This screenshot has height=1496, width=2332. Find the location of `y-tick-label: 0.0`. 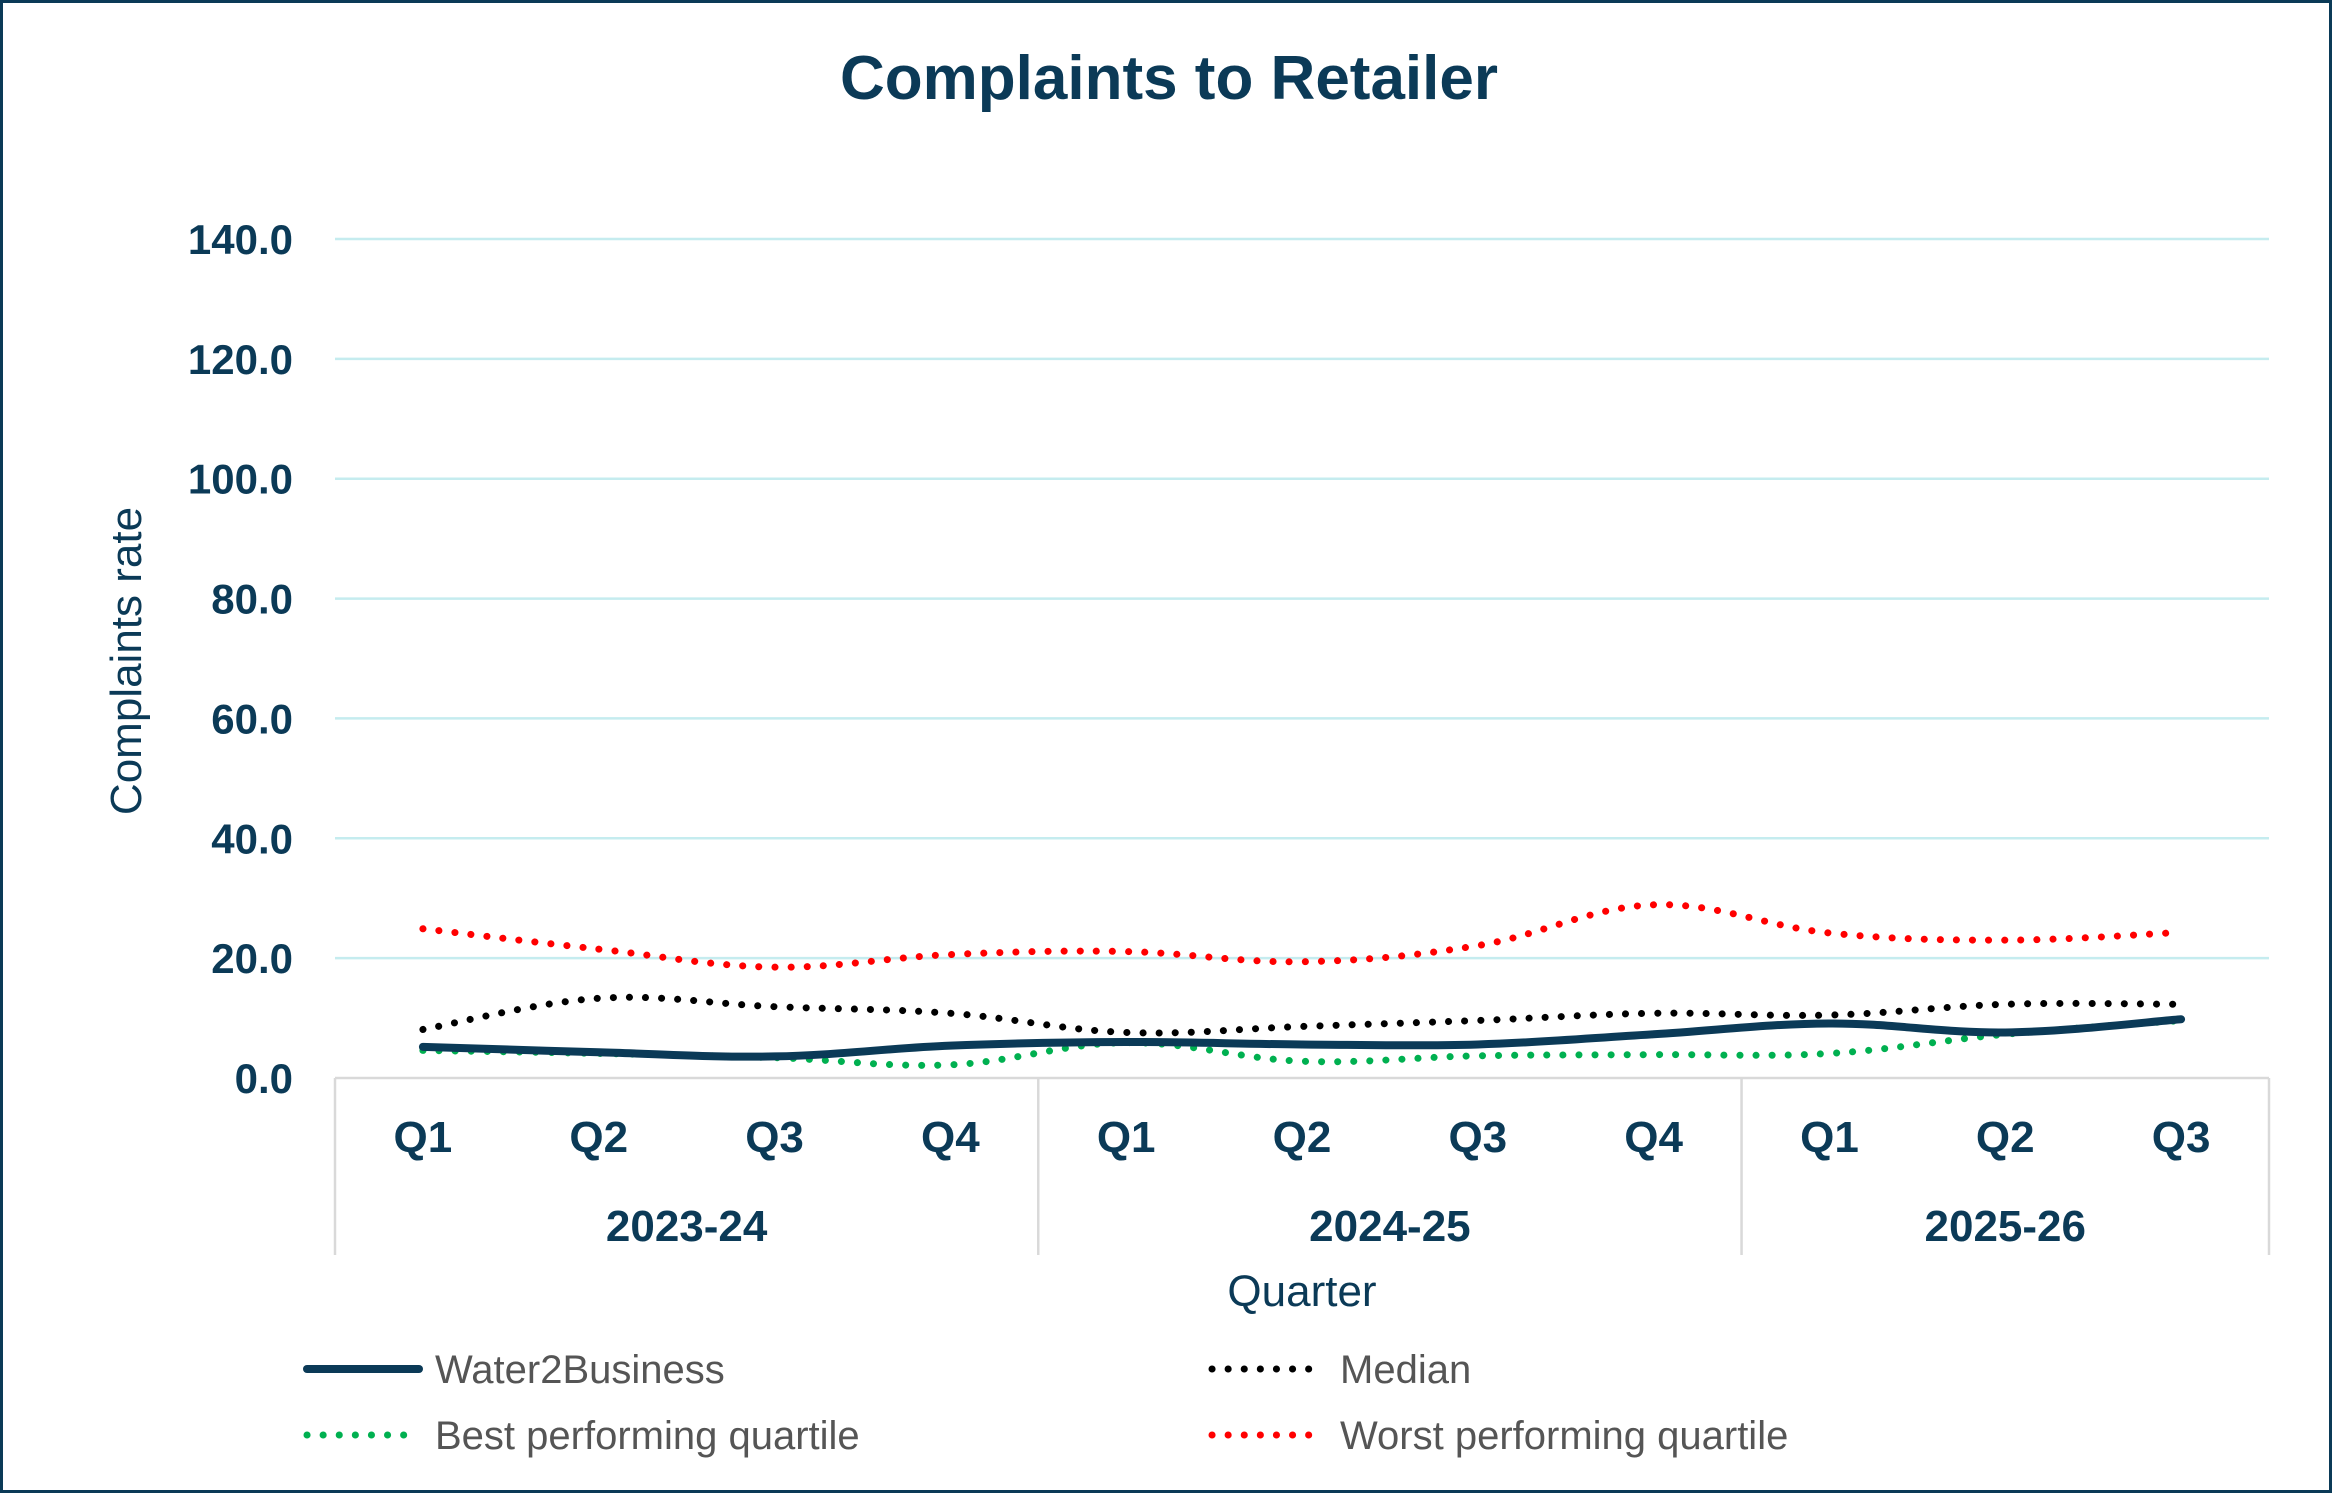

y-tick-label: 0.0 is located at coordinates (264, 1078).